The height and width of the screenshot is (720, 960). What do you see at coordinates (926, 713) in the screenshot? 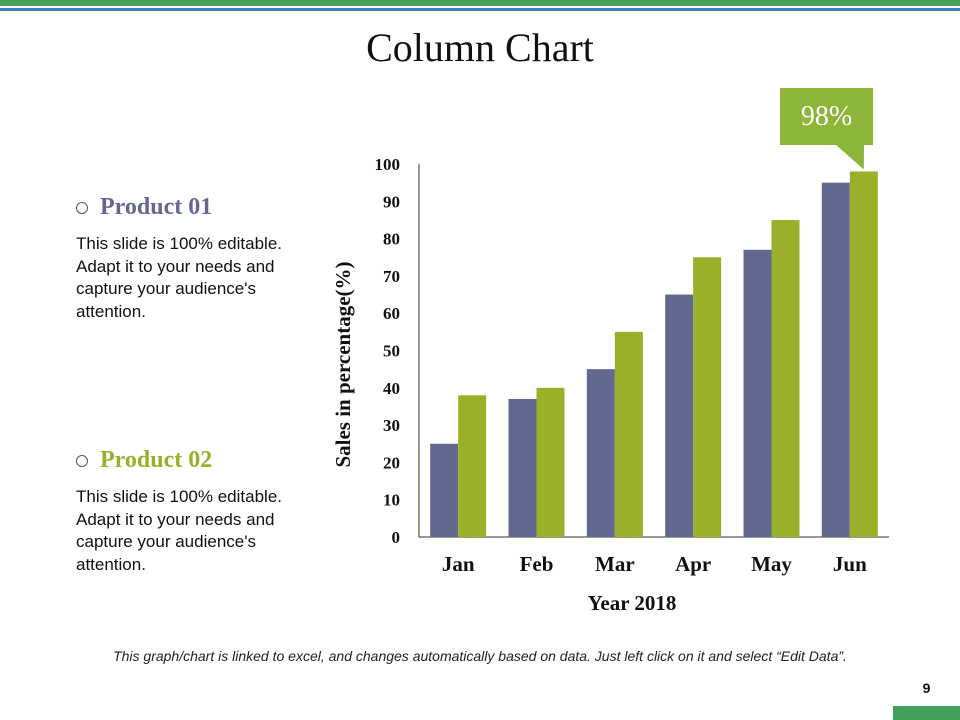
I see `bottom-accent-bar` at bounding box center [926, 713].